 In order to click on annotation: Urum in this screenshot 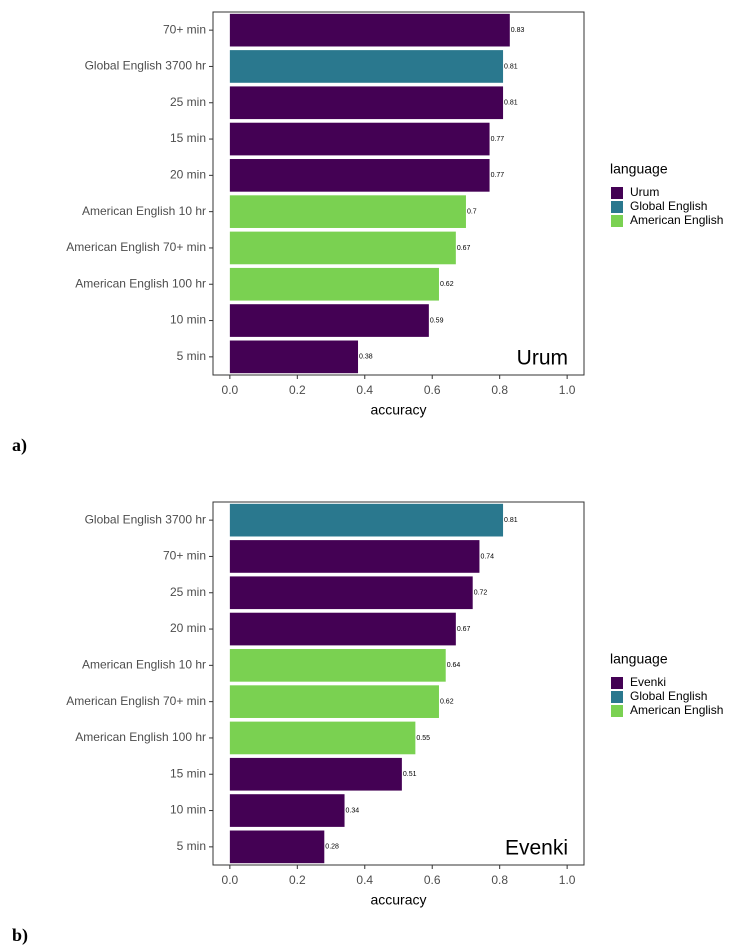, I will do `click(542, 358)`.